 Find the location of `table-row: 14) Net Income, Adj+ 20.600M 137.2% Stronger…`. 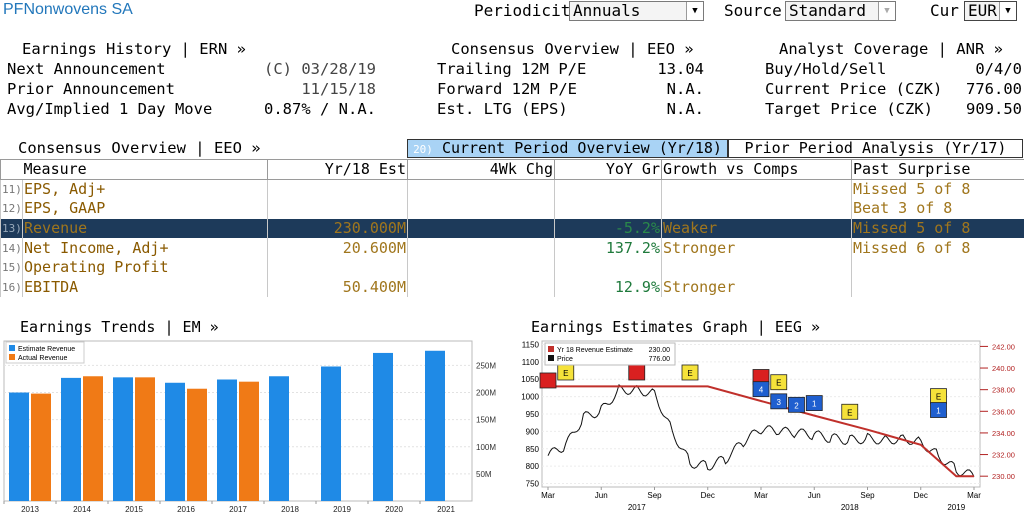

table-row: 14) Net Income, Adj+ 20.600M 137.2% Stronger… is located at coordinates (512, 248).